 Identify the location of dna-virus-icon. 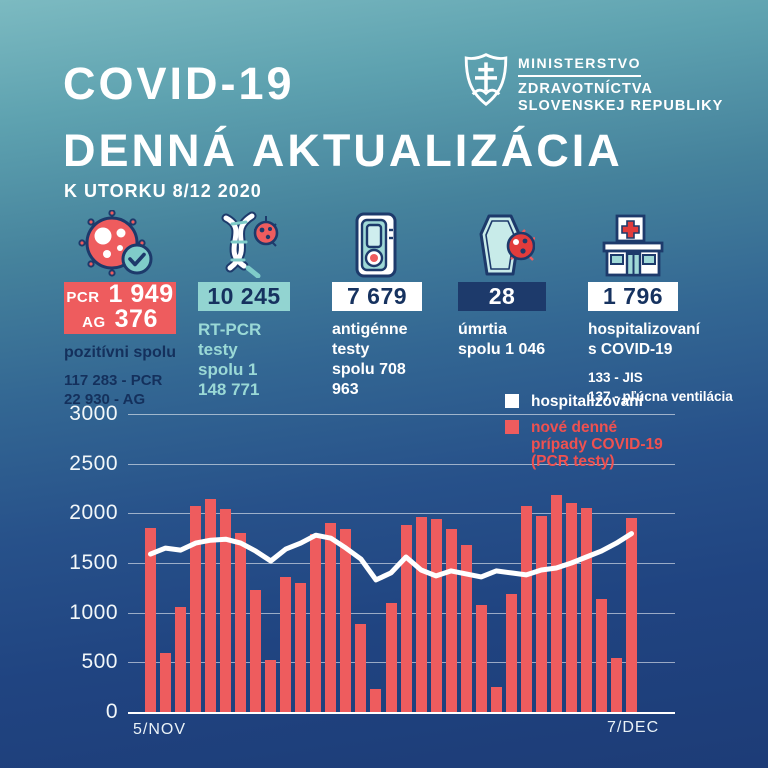
(244, 244).